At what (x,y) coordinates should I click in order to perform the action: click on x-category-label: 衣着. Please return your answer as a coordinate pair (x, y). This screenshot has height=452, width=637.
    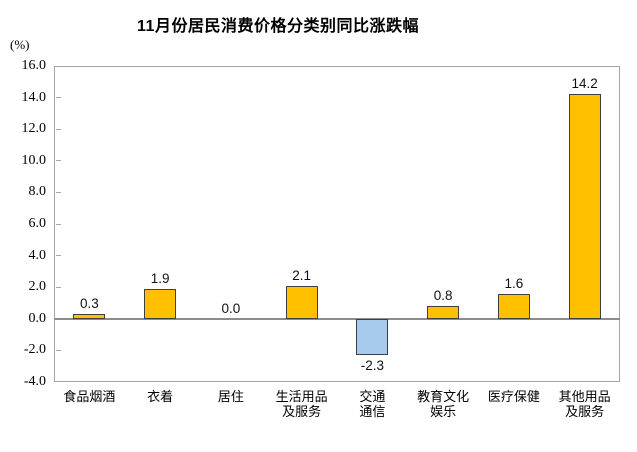
    Looking at the image, I should click on (160, 396).